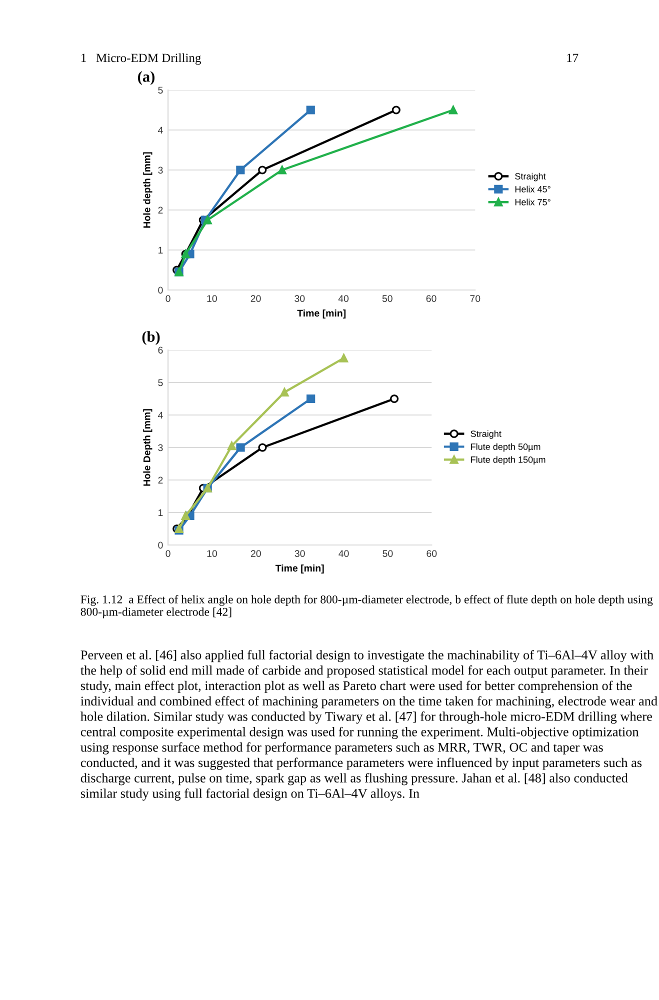 The image size is (659, 1000). What do you see at coordinates (369, 725) in the screenshot?
I see `text: Perveen et al. [46] also applied full factorial design to investigate the machinability of Ti–6Al–4V alloy with the help of solid end mill made of carbide and proposed statistical model for each output parameter. In their study, main effect plot, interaction plot as well as Pareto chart were used for better comprehension of the individual and combined effect of machining parameters on the time taken for machining, electrode wear and hole dilation. Similar study was conducted by Tiwary et al. [47] for through-hole micro-EDM drilling where central composite experimental design was used for running the experiment. Multi-objective optimization using response surface method for performance parameters such as MRR, TWR, OC and taper was conducted, and it was suggested that performance parameters were influenced by input parameters such as discharge current, pulse on time, spark gap as well as flushing pressure. Jahan et al. [48] also conducted similar study using full factorial design on Ti–6Al–4V alloys. In` at bounding box center [369, 725].